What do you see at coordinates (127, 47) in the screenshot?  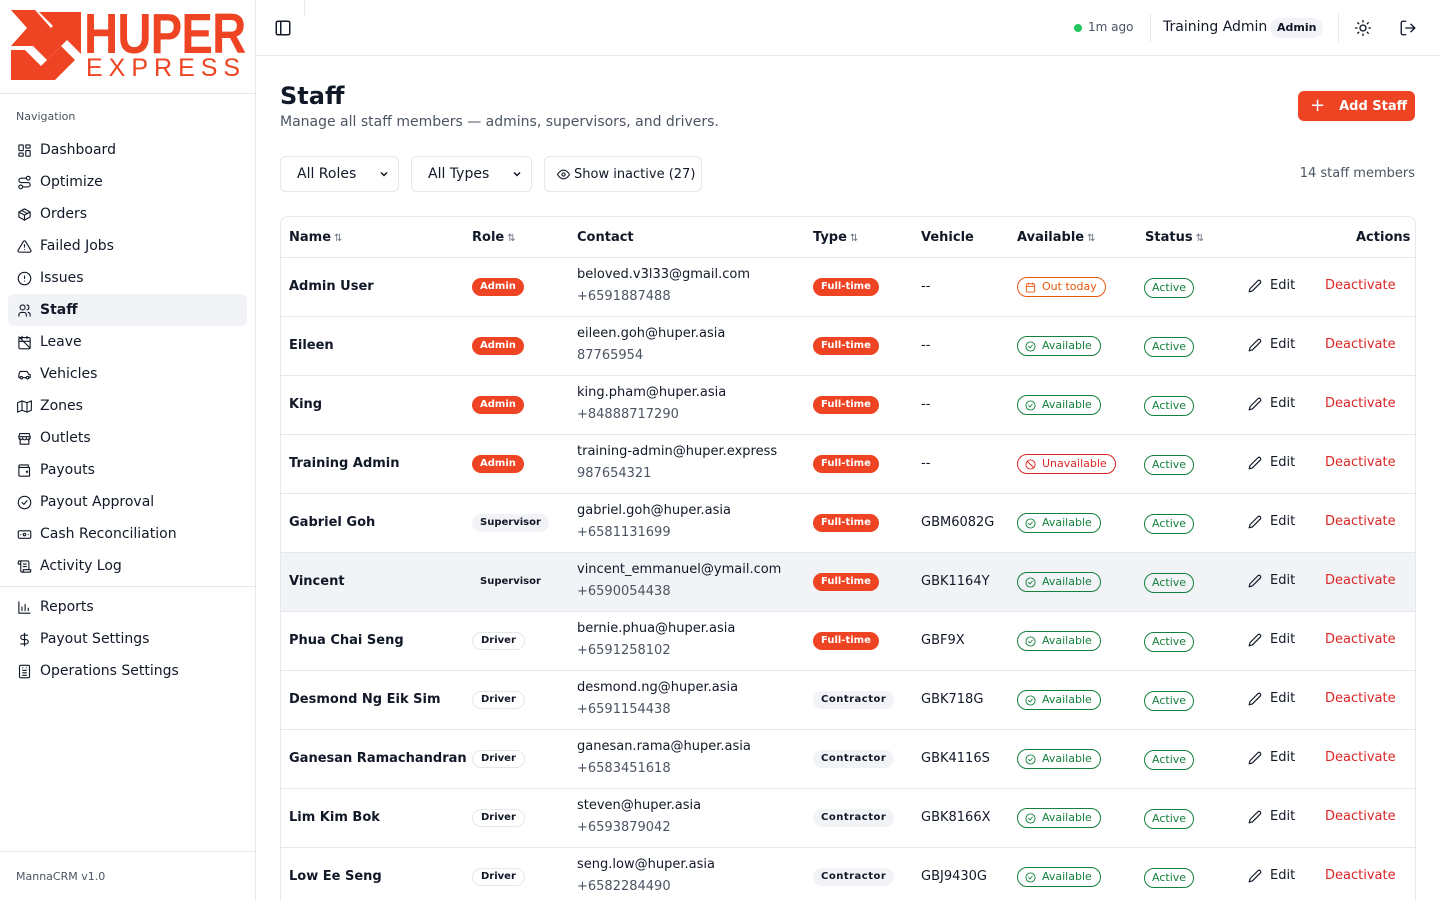 I see `logo: HUPER EXPRESS` at bounding box center [127, 47].